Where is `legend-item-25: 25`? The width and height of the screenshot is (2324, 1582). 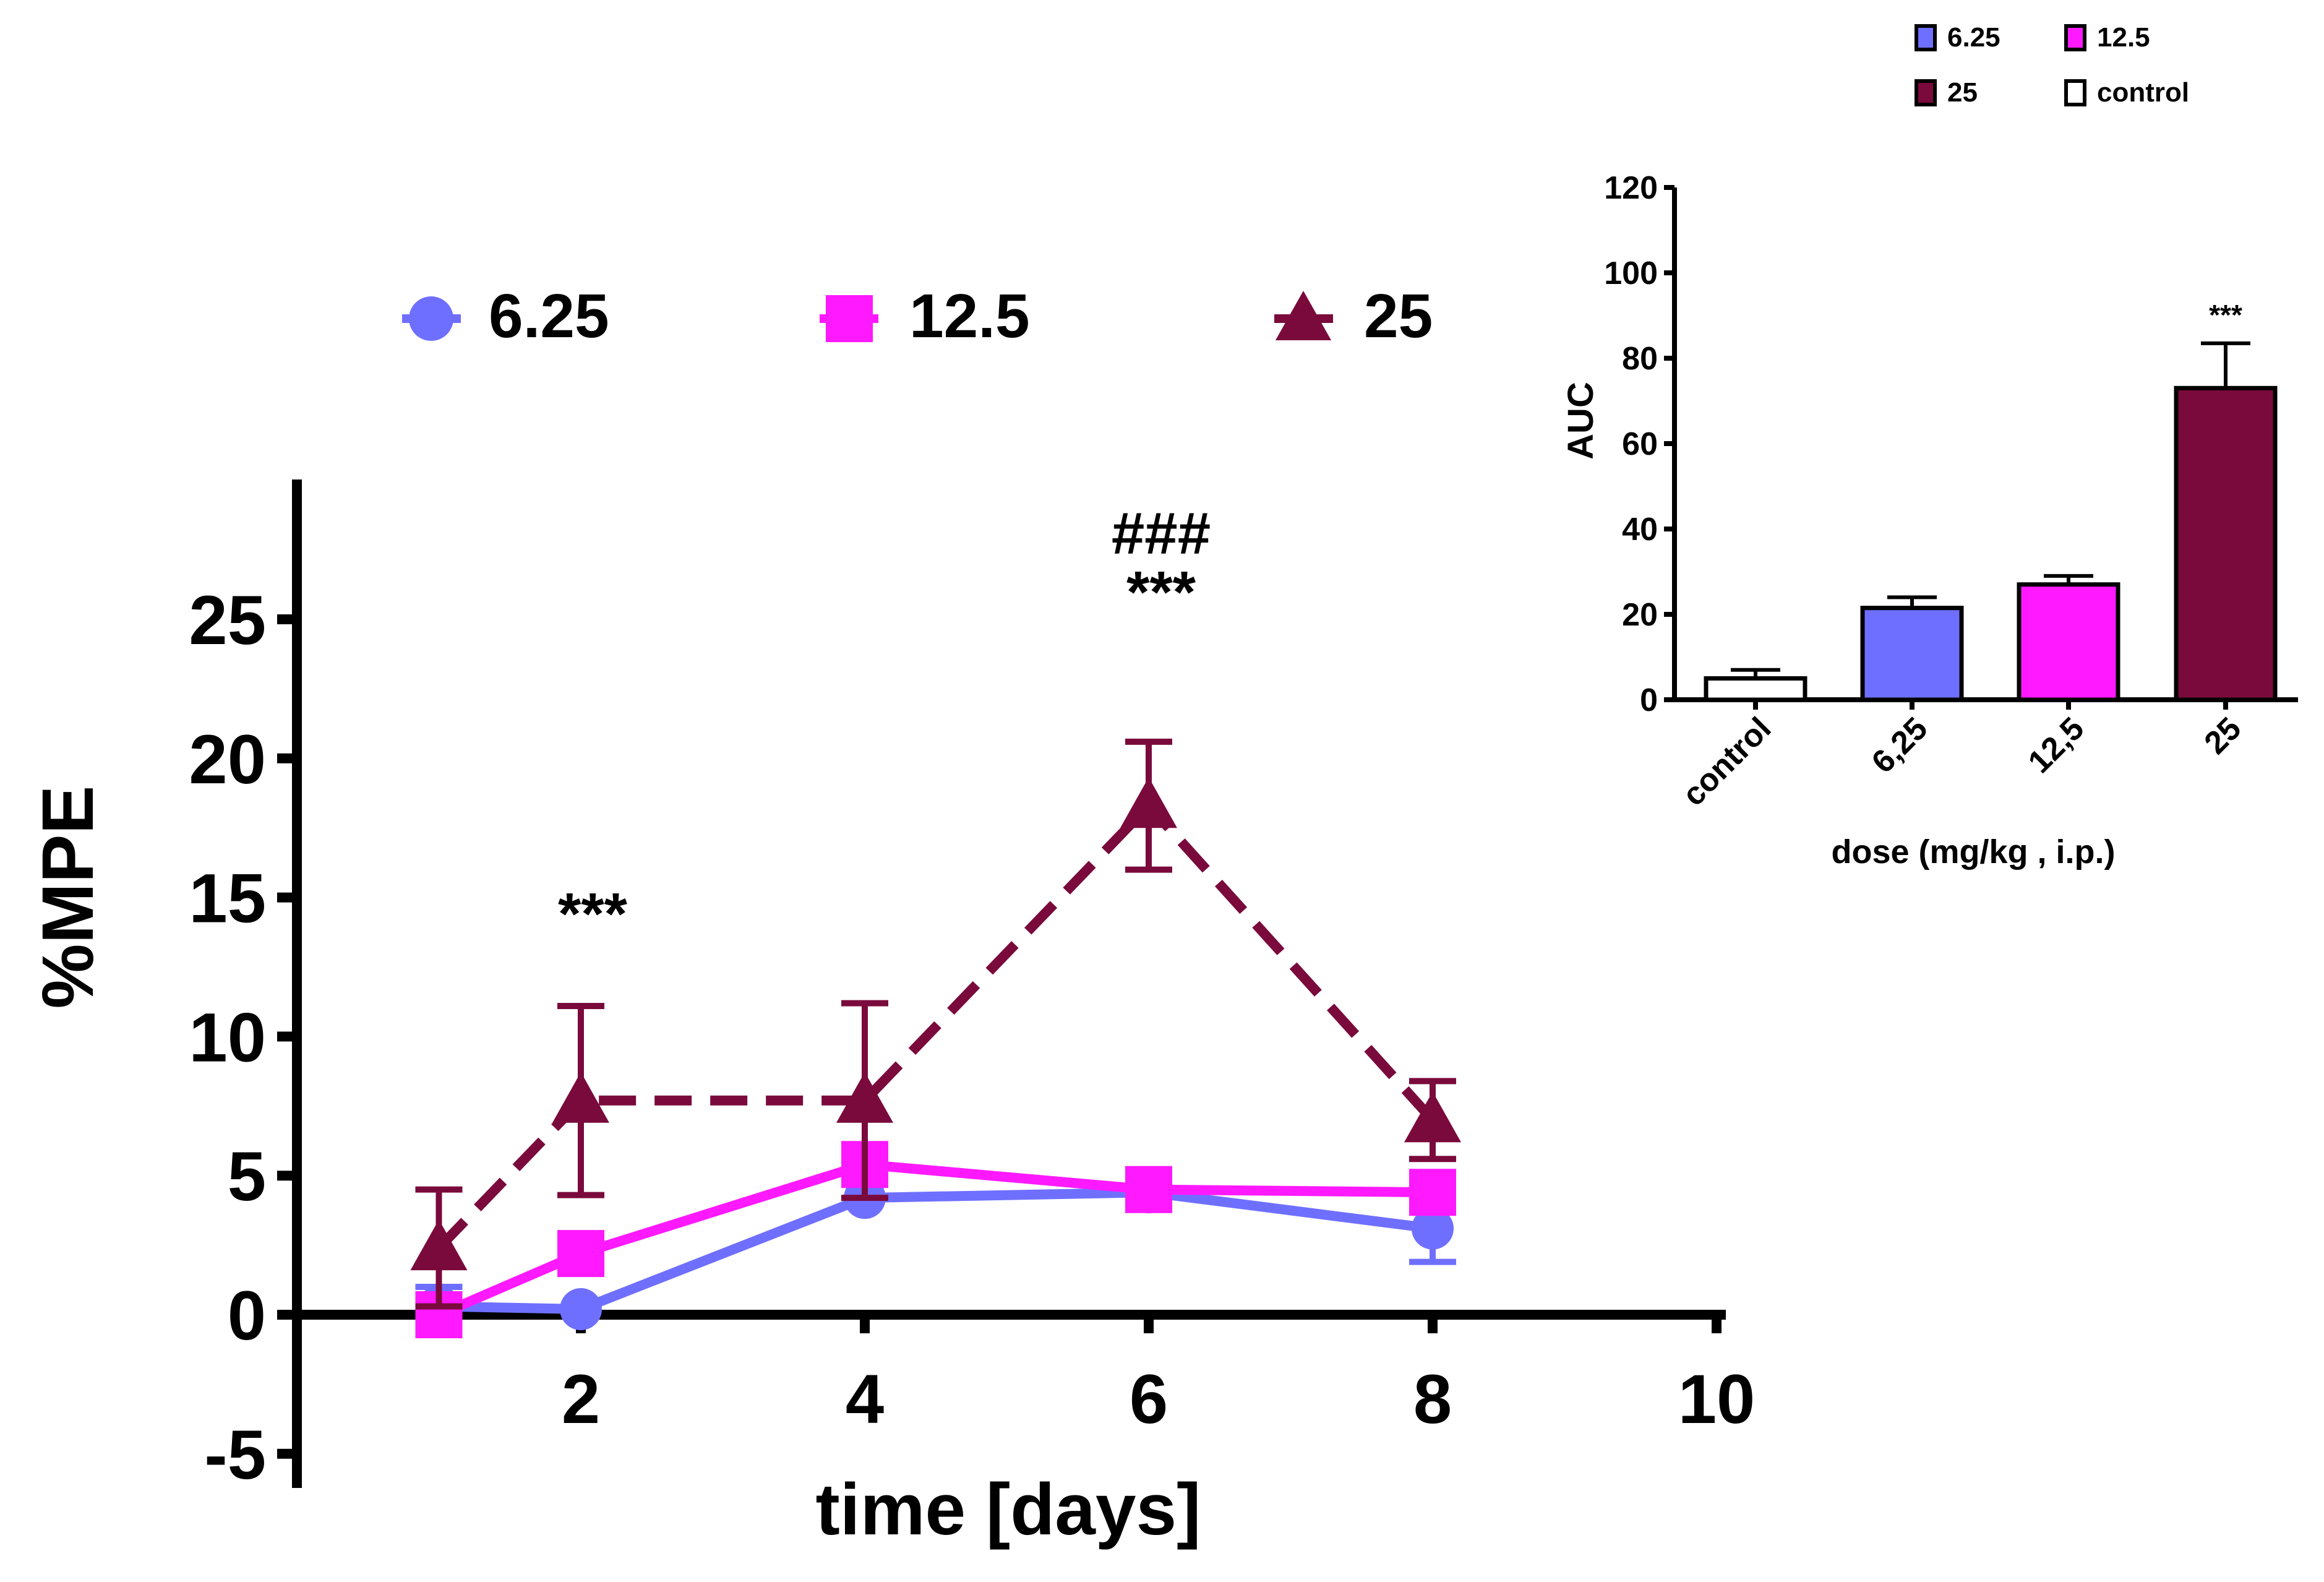
legend-item-25: 25 is located at coordinates (1354, 316).